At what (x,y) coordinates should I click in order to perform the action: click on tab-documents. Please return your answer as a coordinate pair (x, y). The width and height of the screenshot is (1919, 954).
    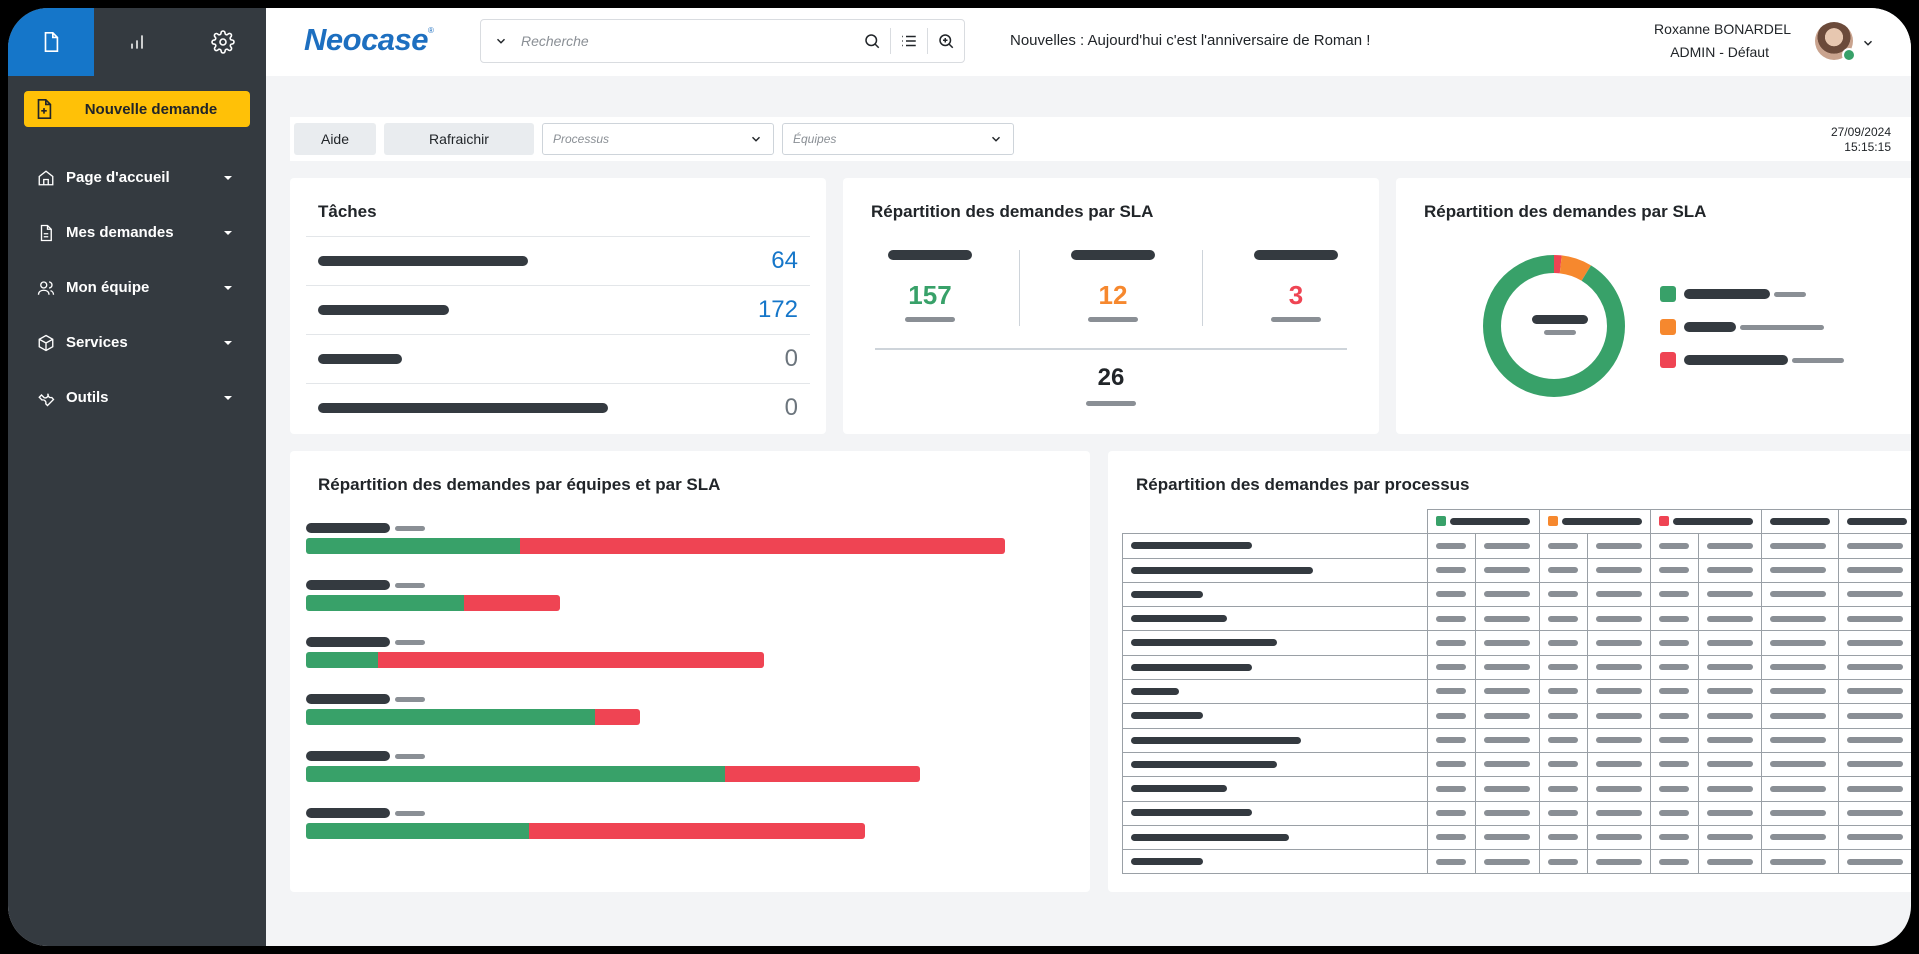
    Looking at the image, I should click on (51, 42).